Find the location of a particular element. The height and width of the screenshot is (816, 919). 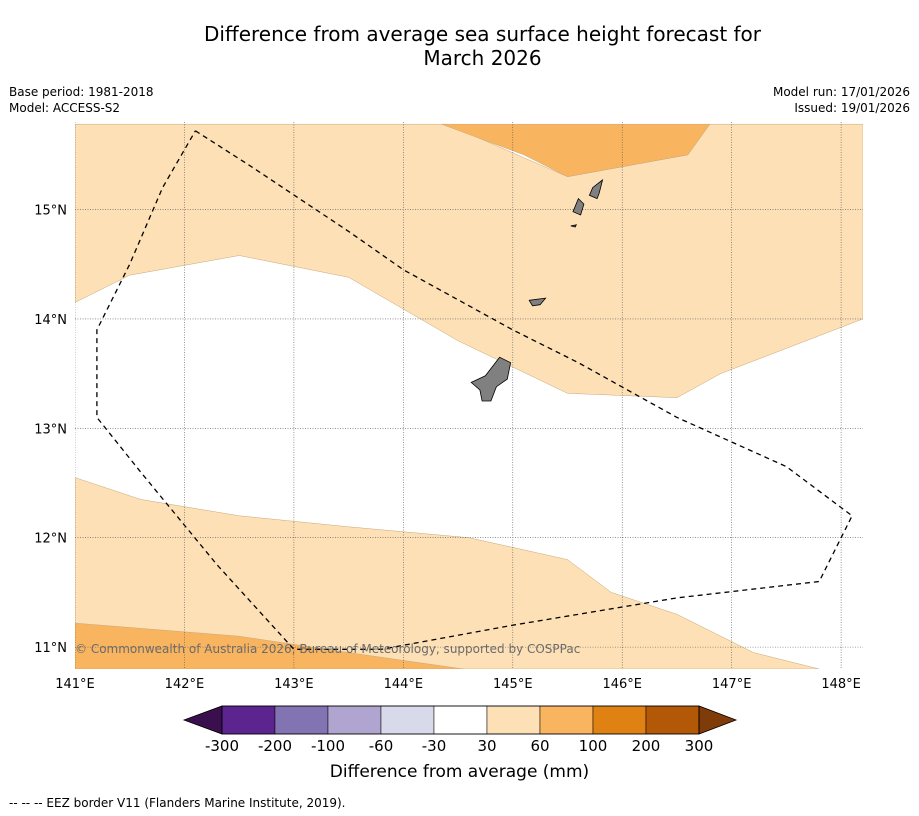

colorbar-tick-label: 300 is located at coordinates (699, 746).